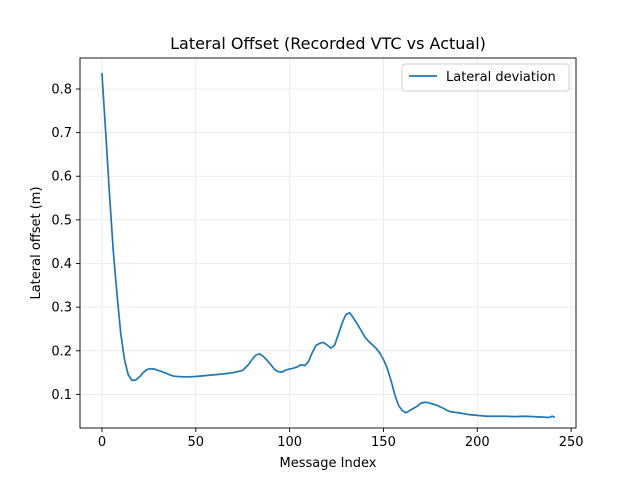 This screenshot has width=640, height=480. I want to click on y-axis-label: Lateral offset (m), so click(36, 242).